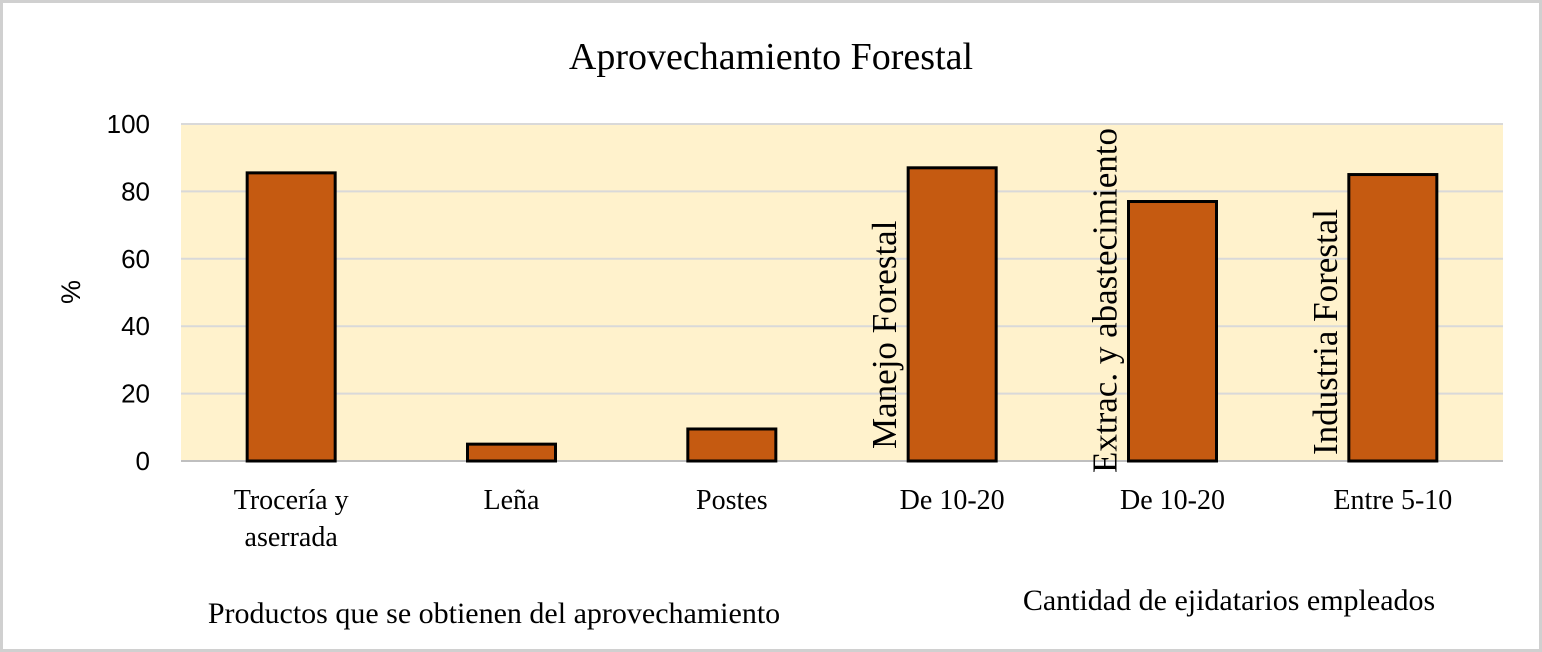  I want to click on bar-annotation: Industria Forestal, so click(1325, 332).